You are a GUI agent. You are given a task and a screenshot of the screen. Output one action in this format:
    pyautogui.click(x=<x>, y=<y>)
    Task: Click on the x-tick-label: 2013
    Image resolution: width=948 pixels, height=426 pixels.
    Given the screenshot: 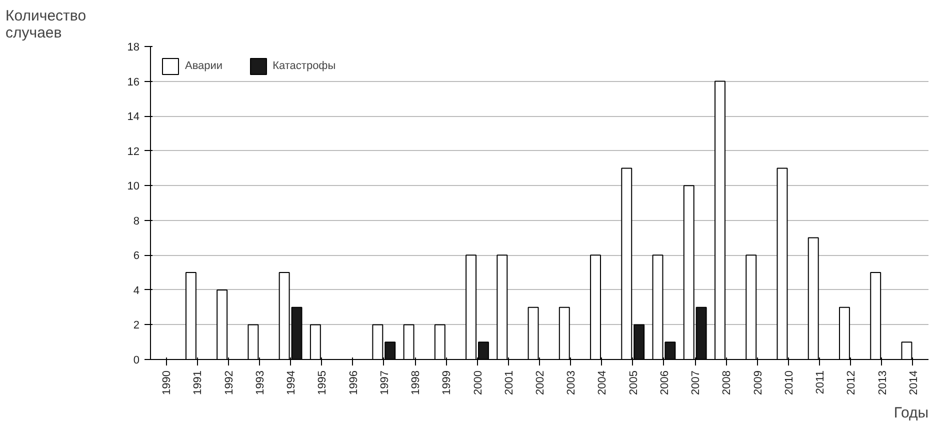 What is the action you would take?
    pyautogui.click(x=882, y=382)
    